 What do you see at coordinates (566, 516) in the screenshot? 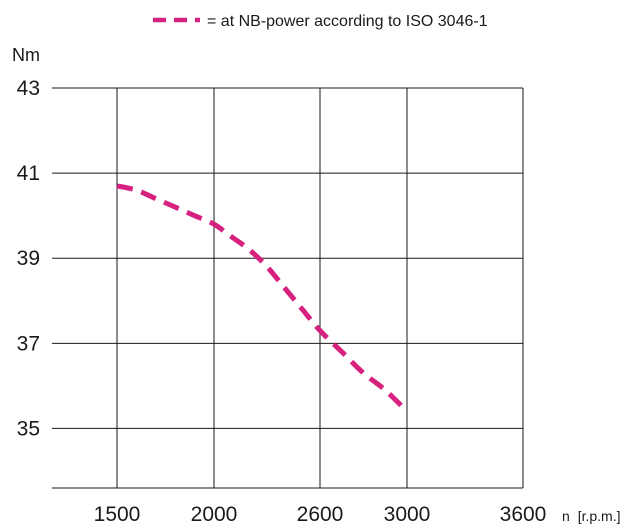
I see `x-axis-symbol: n` at bounding box center [566, 516].